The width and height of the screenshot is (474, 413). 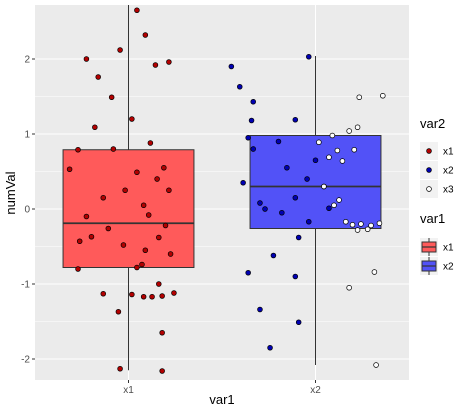 What do you see at coordinates (315, 390) in the screenshot?
I see `x-tick-label: x2` at bounding box center [315, 390].